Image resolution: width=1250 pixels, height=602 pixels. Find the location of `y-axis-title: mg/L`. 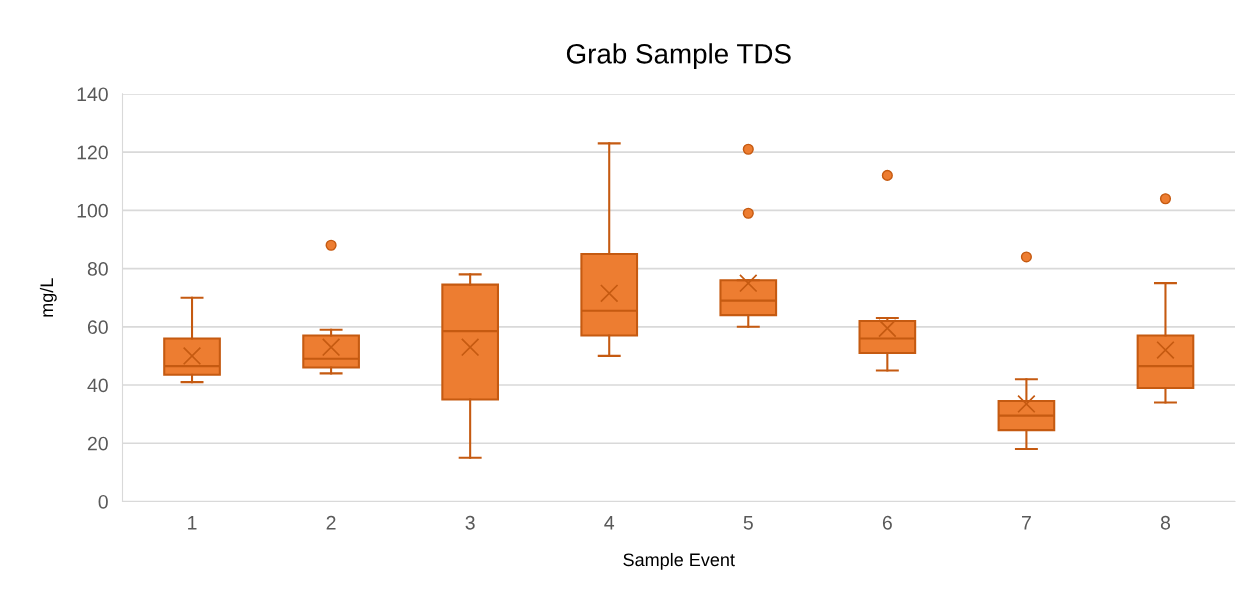

y-axis-title: mg/L is located at coordinates (48, 297).